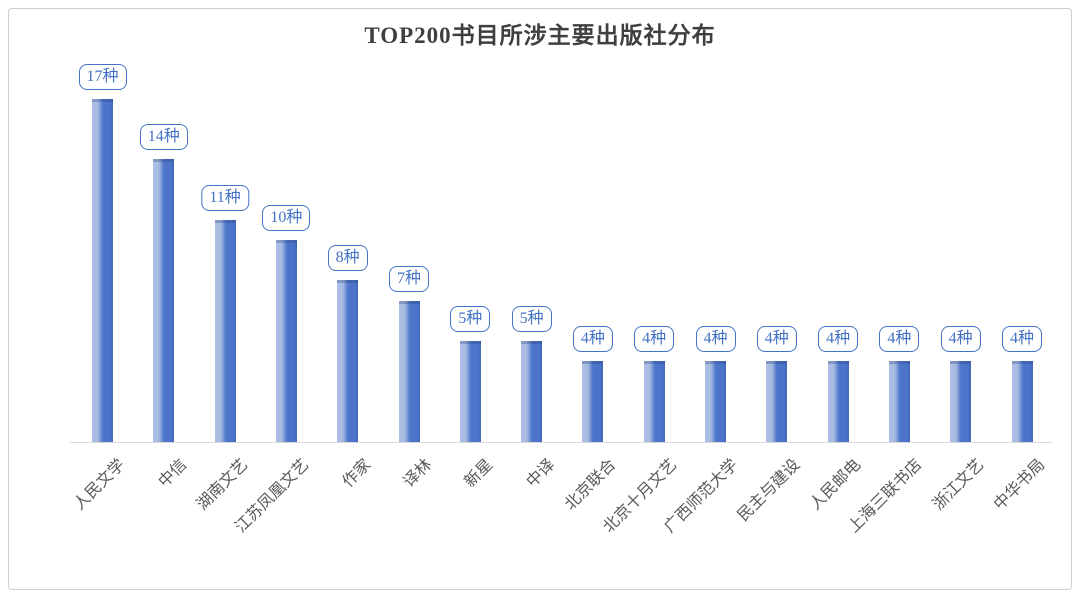  Describe the element at coordinates (102, 77) in the screenshot. I see `data-label: 17种` at that location.